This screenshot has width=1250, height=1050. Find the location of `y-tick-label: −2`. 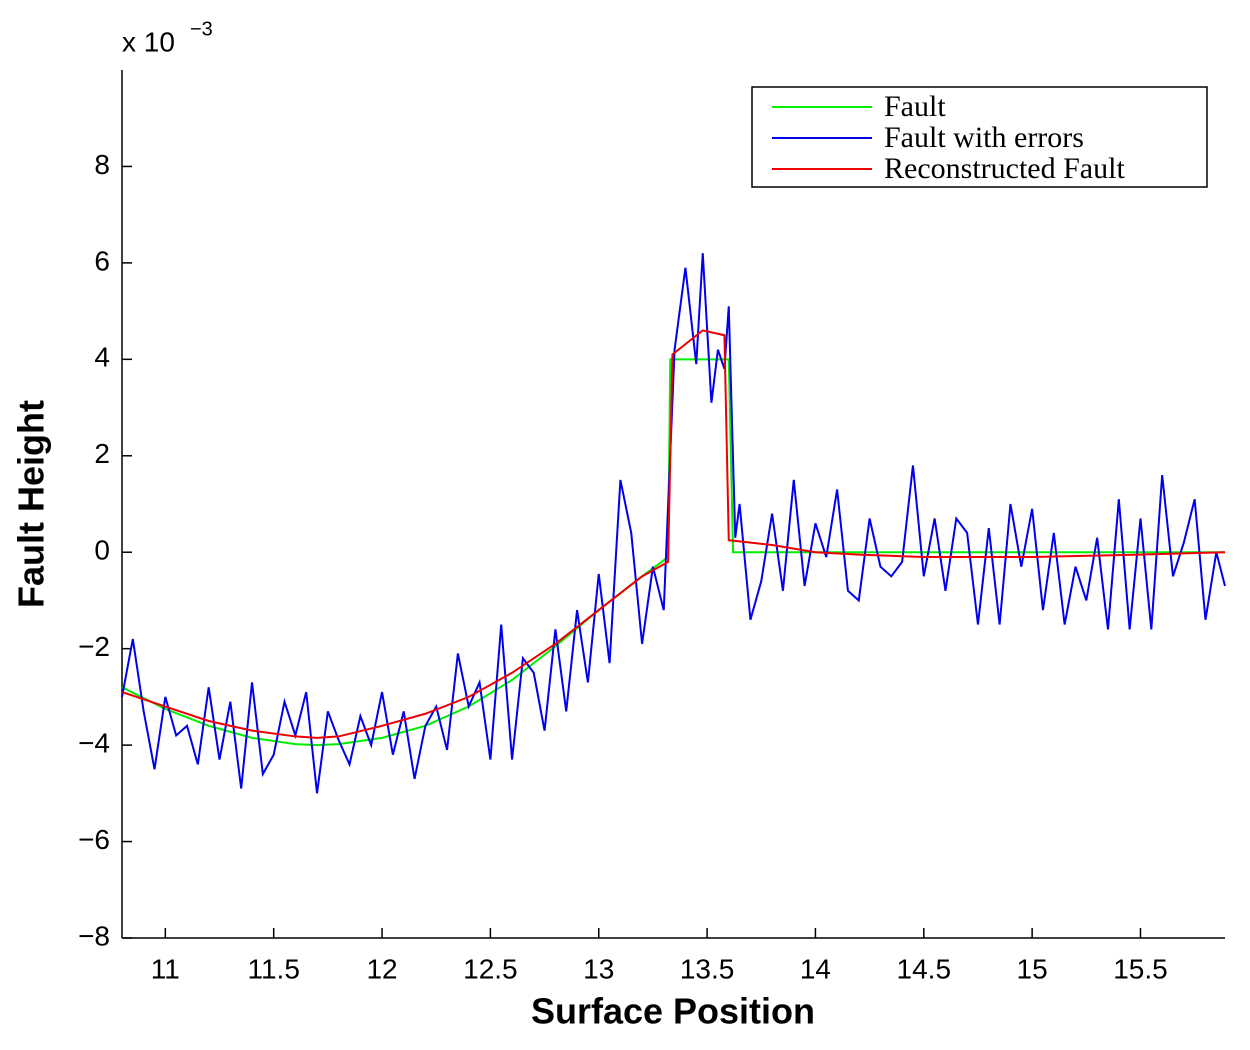

y-tick-label: −2 is located at coordinates (94, 646).